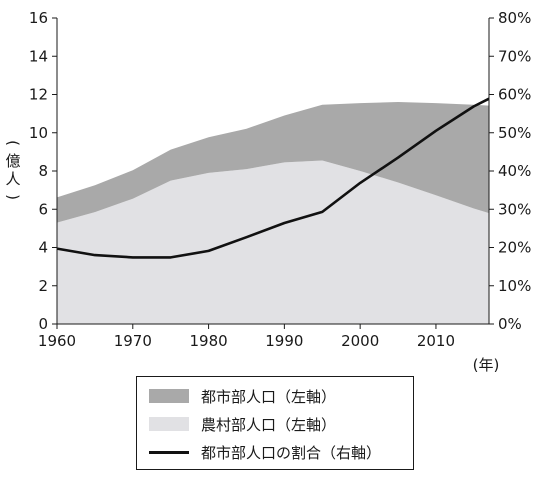  What do you see at coordinates (360, 341) in the screenshot?
I see `x-tick-label: 2000` at bounding box center [360, 341].